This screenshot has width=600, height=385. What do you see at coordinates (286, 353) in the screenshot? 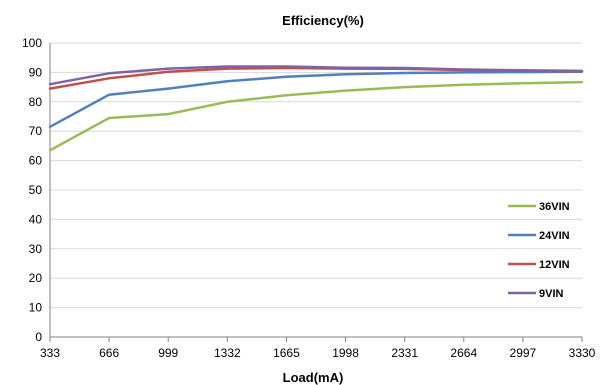
I see `x-tick-label: 1665` at bounding box center [286, 353].